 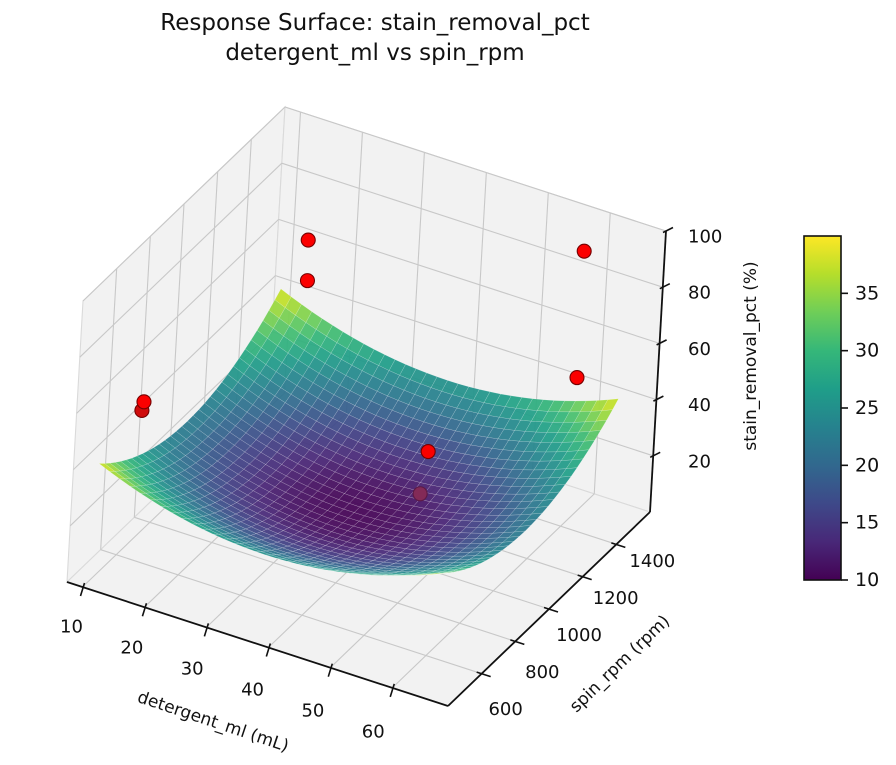 I want to click on y-tick-label: 1200, so click(x=616, y=598).